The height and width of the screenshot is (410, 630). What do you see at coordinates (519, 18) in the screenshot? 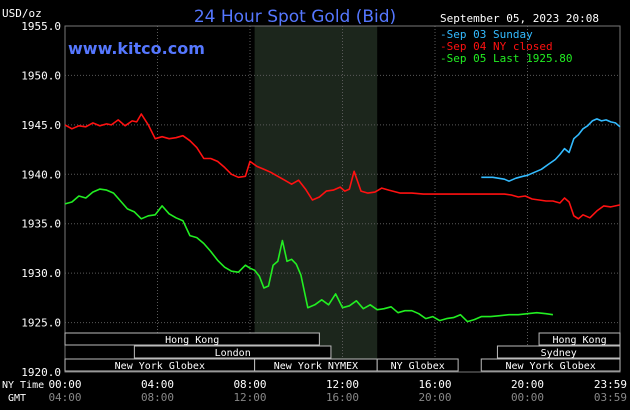
I see `timestamp: September 05, 2023 20:08` at bounding box center [519, 18].